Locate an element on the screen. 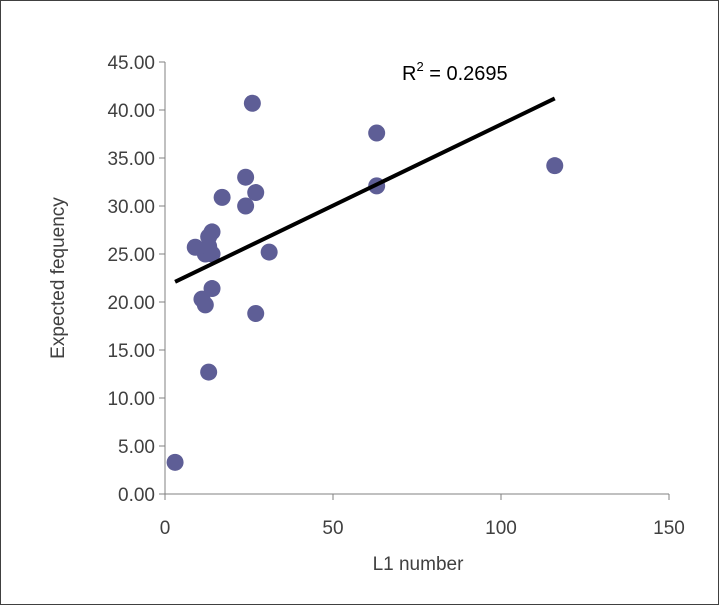 This screenshot has height=605, width=719. y-tick-label: 20.00 is located at coordinates (131, 303).